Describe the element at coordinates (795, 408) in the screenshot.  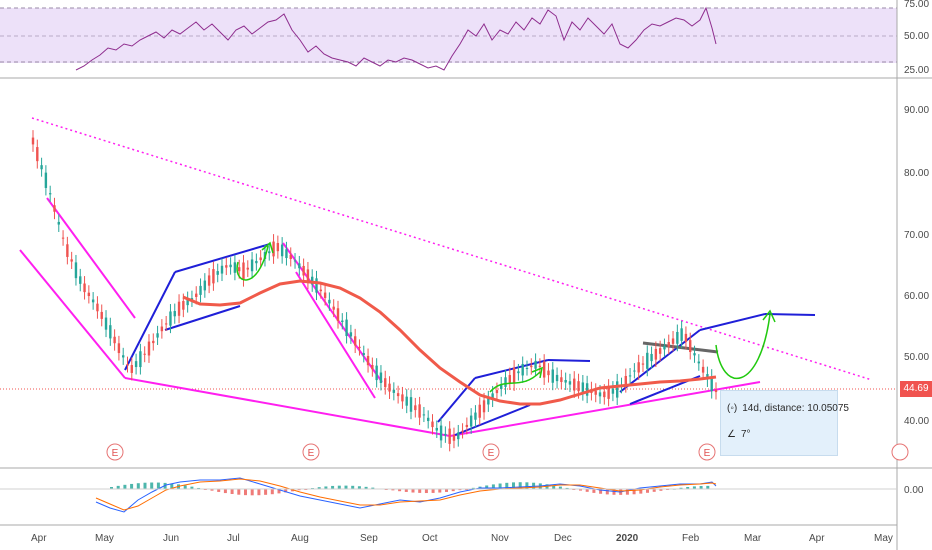
I see `measure-text: 14d, distance: 10.05075` at that location.